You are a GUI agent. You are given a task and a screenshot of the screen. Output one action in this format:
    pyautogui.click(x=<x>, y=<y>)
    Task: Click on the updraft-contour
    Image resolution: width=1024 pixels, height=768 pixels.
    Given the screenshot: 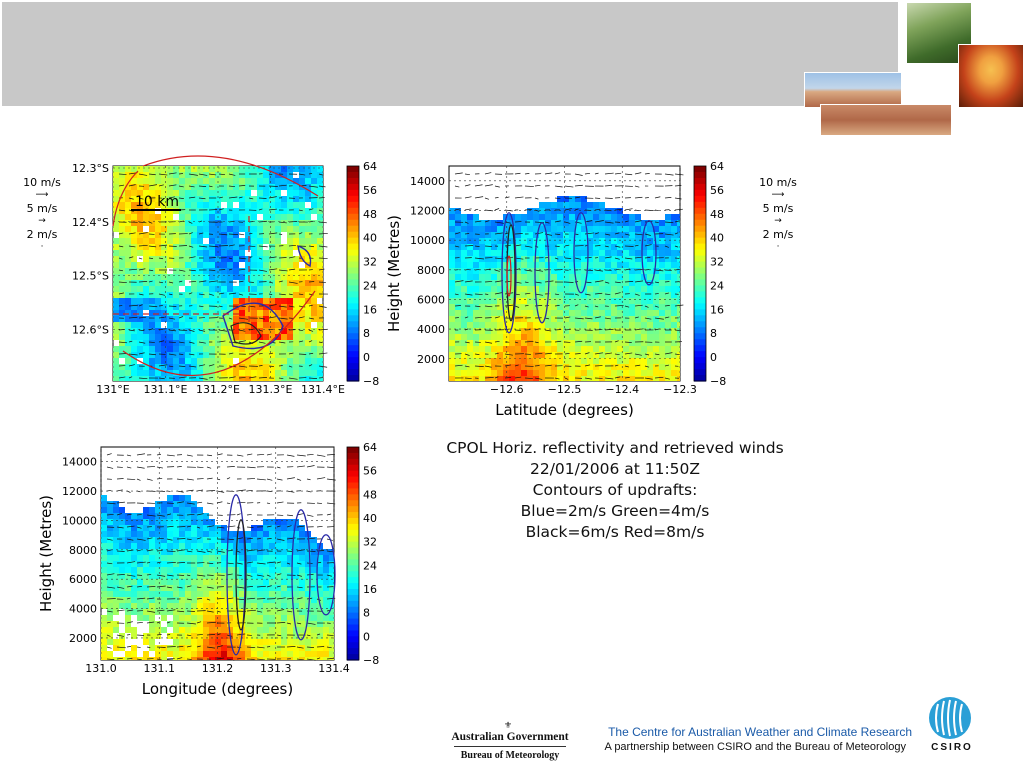 What is the action you would take?
    pyautogui.click(x=301, y=575)
    